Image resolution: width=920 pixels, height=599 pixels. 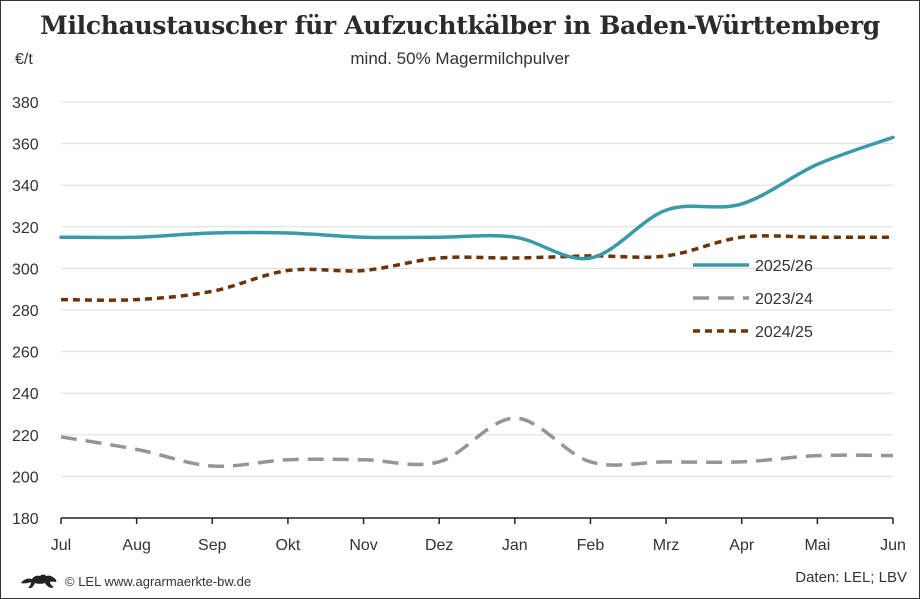 What do you see at coordinates (460, 58) in the screenshot?
I see `chart-subtitle: mind. 50% Magermilchpulver` at bounding box center [460, 58].